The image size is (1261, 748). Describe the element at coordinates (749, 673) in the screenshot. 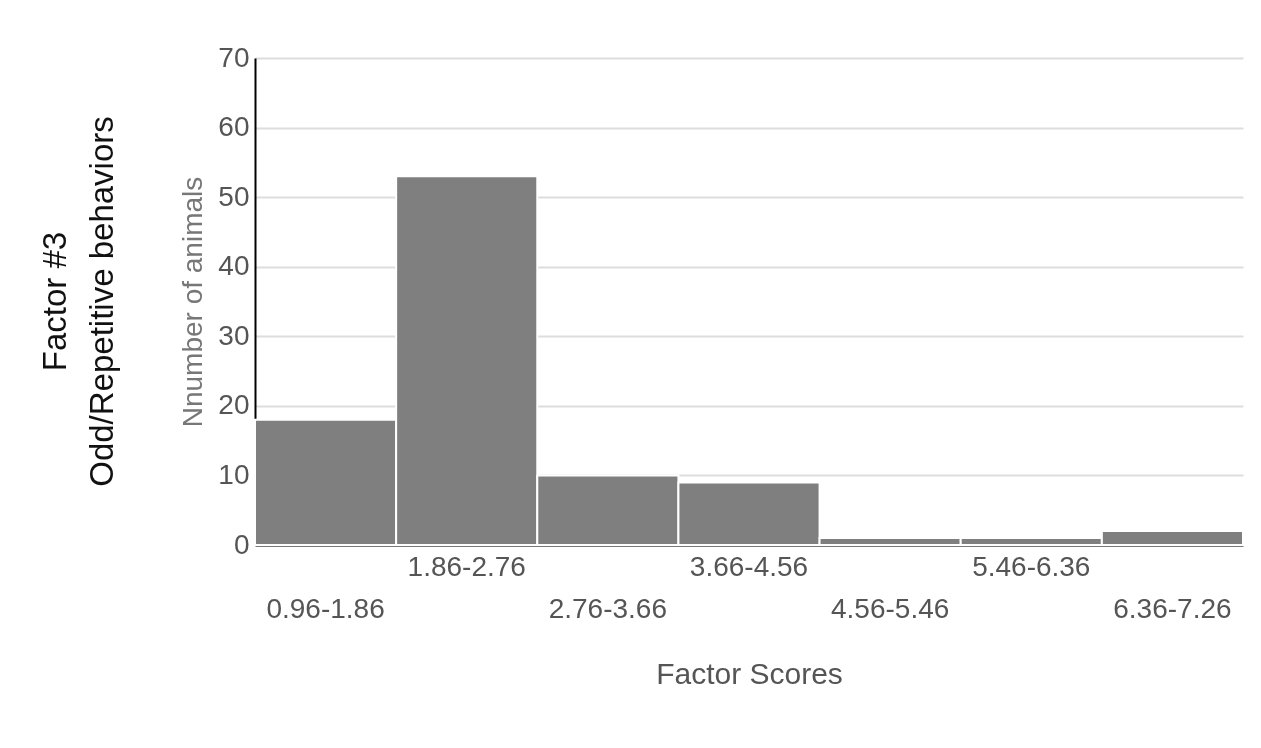

I see `x-axis-title: Factor Scores` at that location.